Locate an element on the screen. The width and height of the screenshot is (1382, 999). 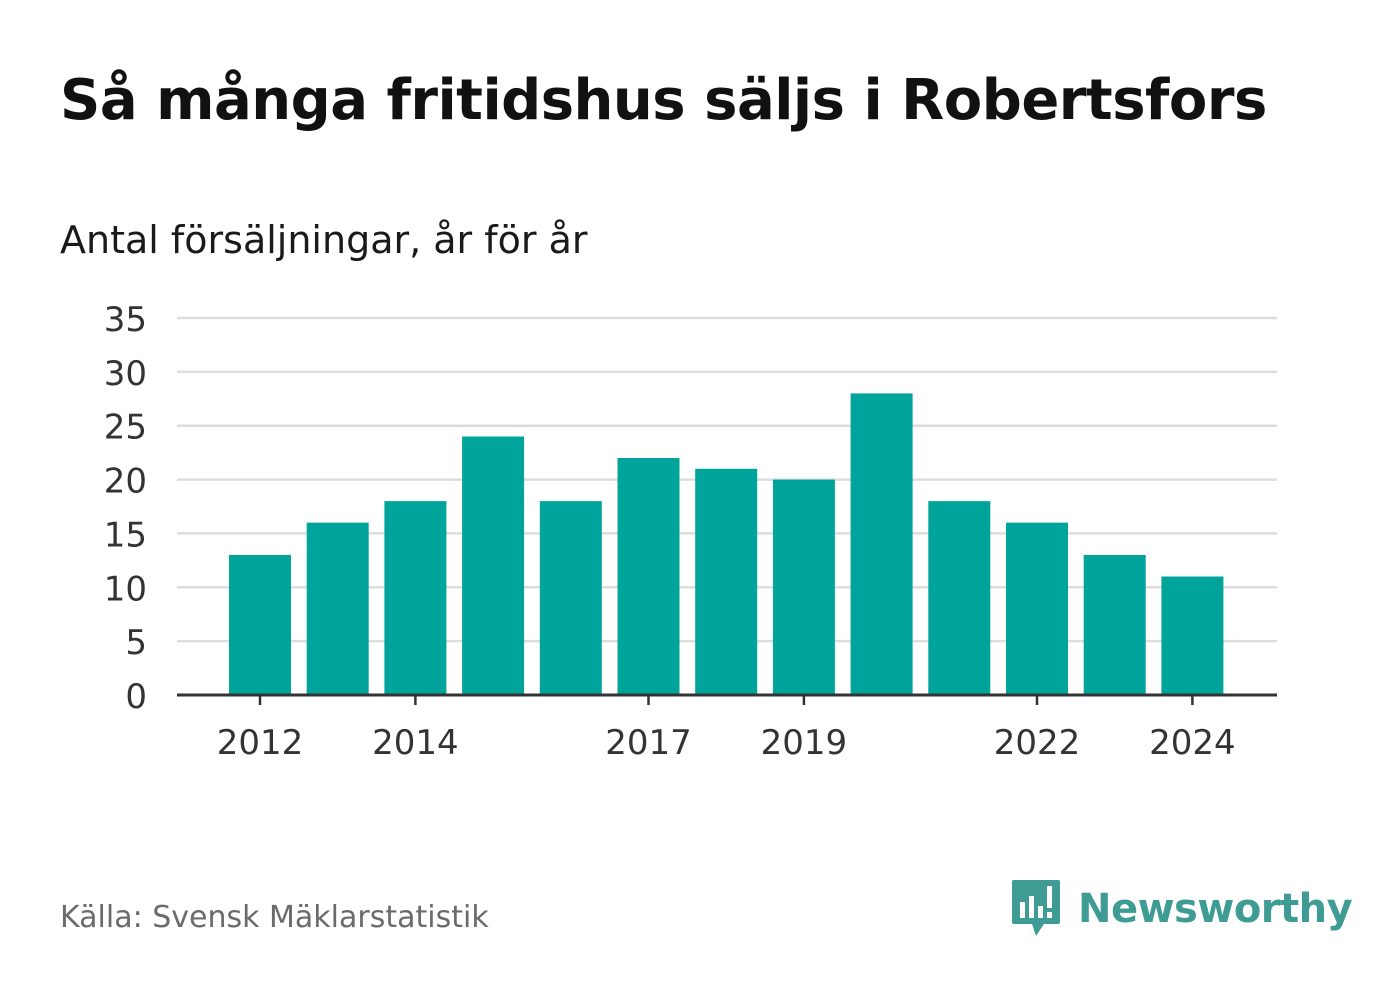
x-tick-label: 2014 is located at coordinates (415, 743).